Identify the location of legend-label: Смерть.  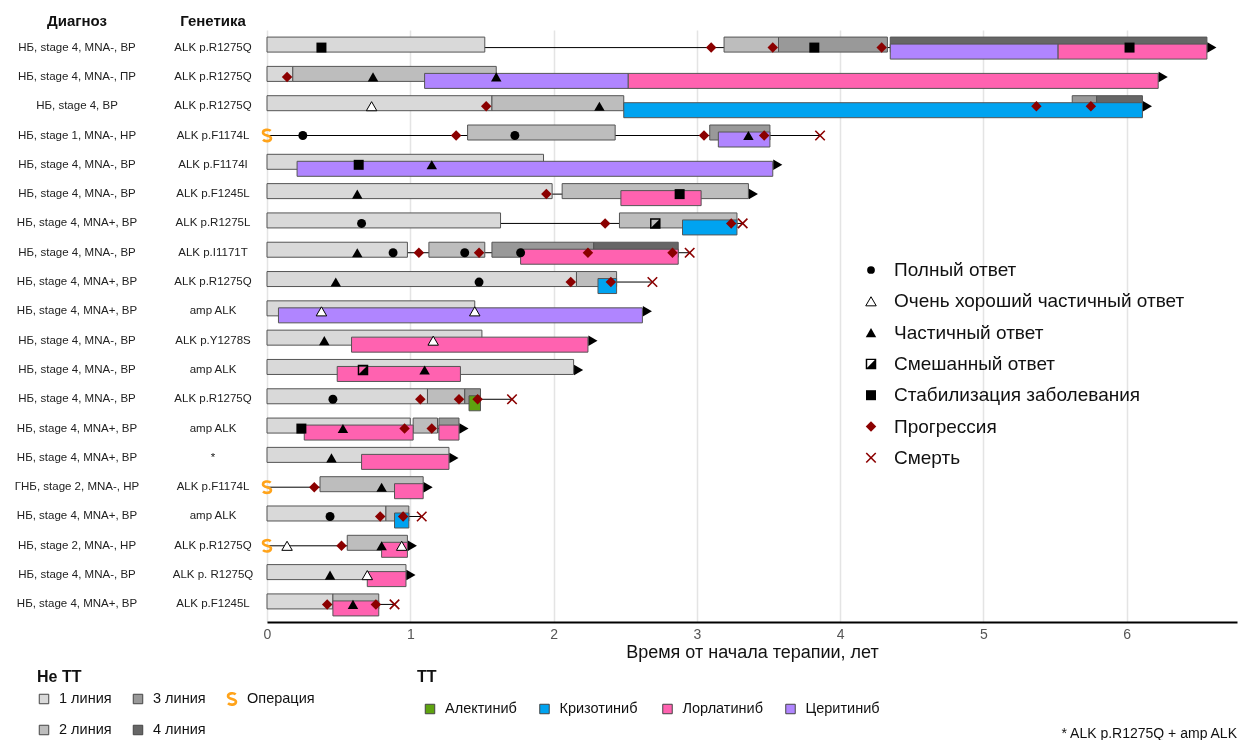
(927, 457).